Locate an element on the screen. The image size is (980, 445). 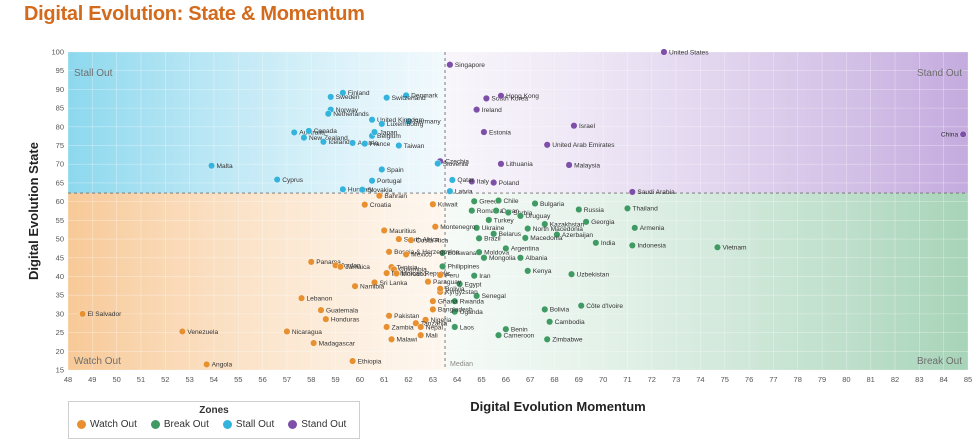
data-point-label: Tunisia is located at coordinates (407, 267).